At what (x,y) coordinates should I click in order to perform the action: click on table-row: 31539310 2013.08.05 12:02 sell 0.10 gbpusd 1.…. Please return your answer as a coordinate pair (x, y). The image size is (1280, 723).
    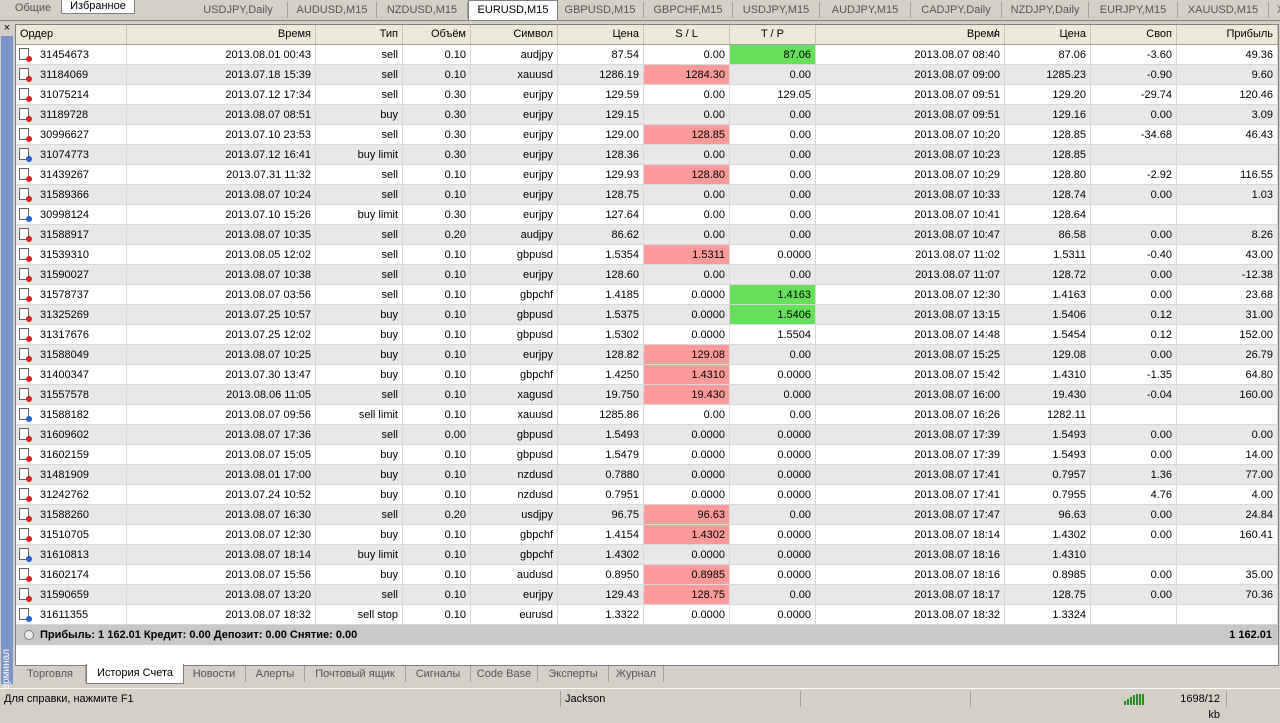
    Looking at the image, I should click on (647, 255).